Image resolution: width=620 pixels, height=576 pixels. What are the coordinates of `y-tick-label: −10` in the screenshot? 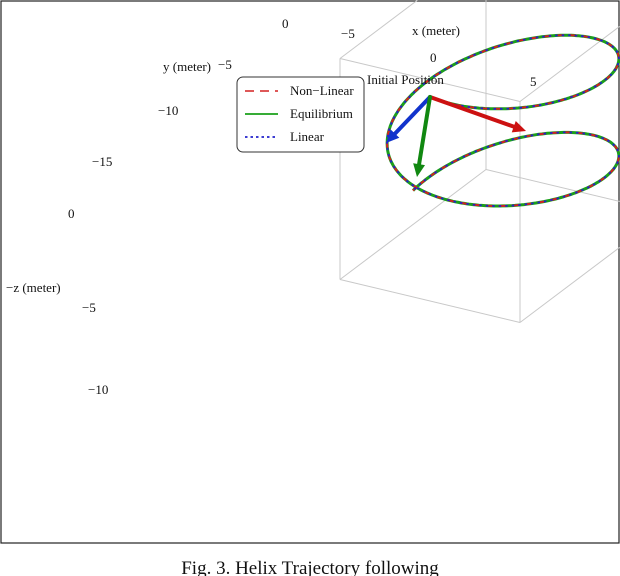 It's located at (168, 110).